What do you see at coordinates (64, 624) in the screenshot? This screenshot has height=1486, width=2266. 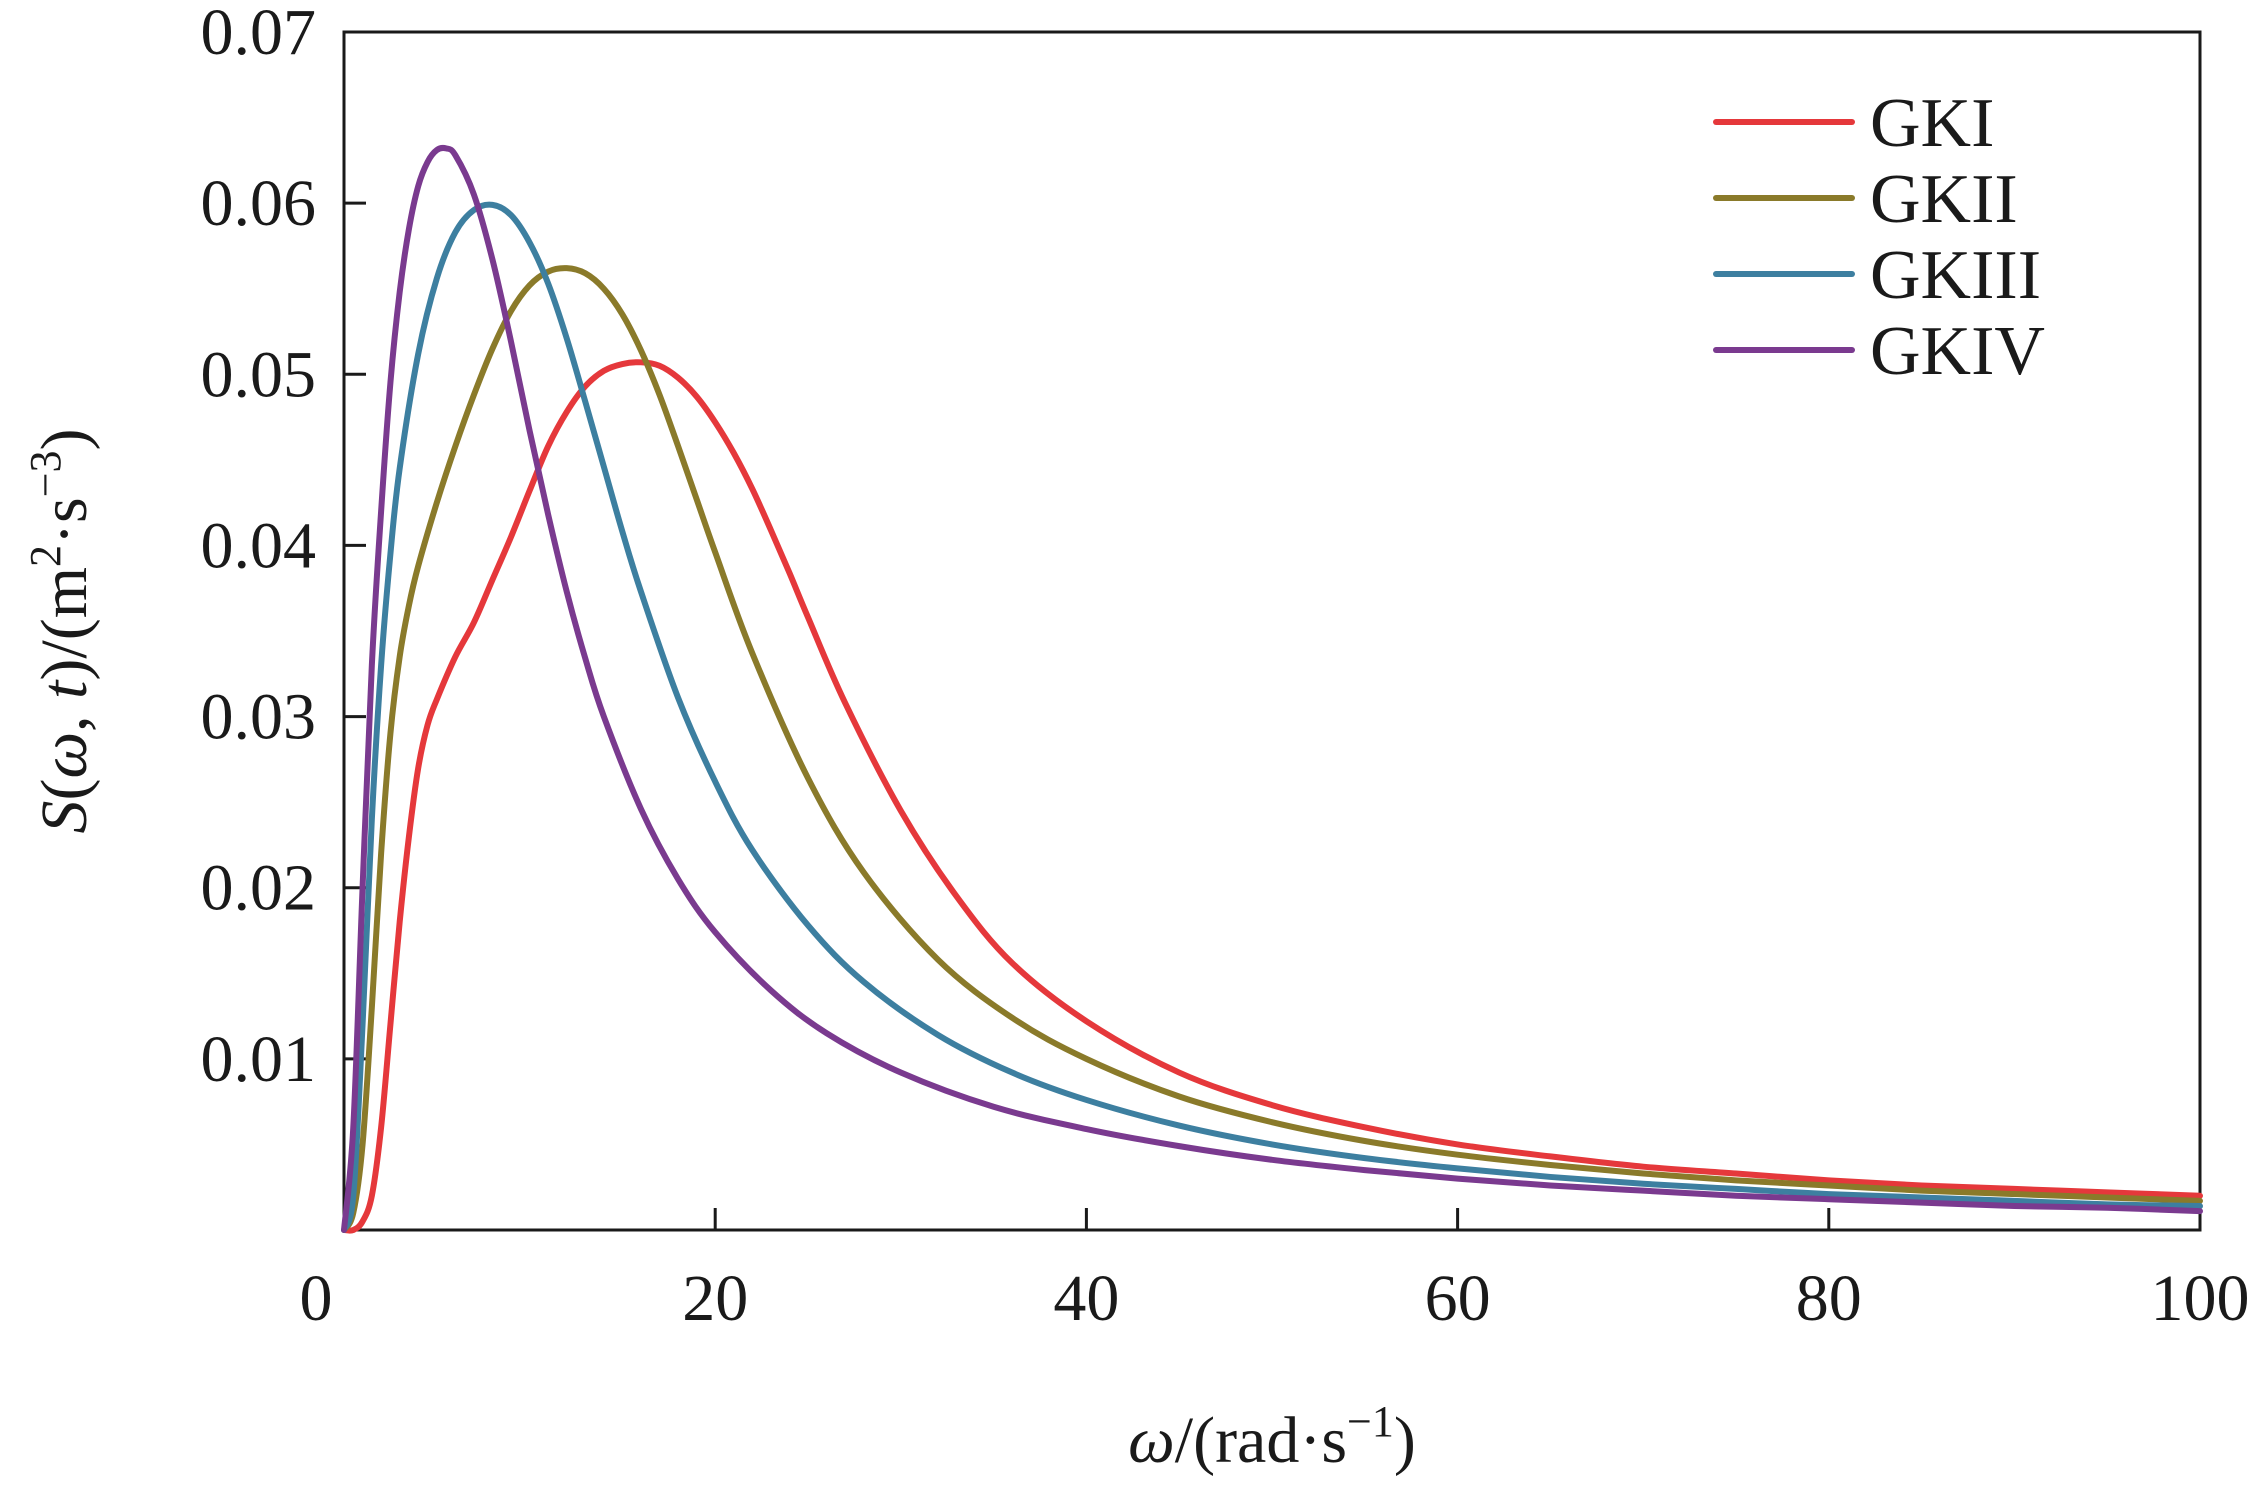 I see `y-axis-units-prefix: )/(m` at bounding box center [64, 624].